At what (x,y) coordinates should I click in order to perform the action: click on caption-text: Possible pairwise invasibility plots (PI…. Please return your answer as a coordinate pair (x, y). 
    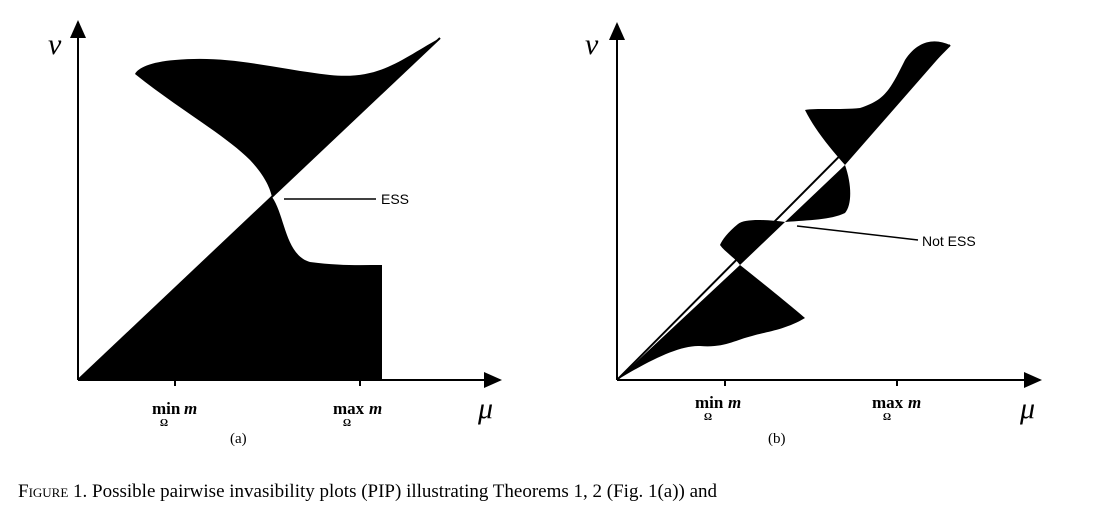
    Looking at the image, I should click on (405, 491).